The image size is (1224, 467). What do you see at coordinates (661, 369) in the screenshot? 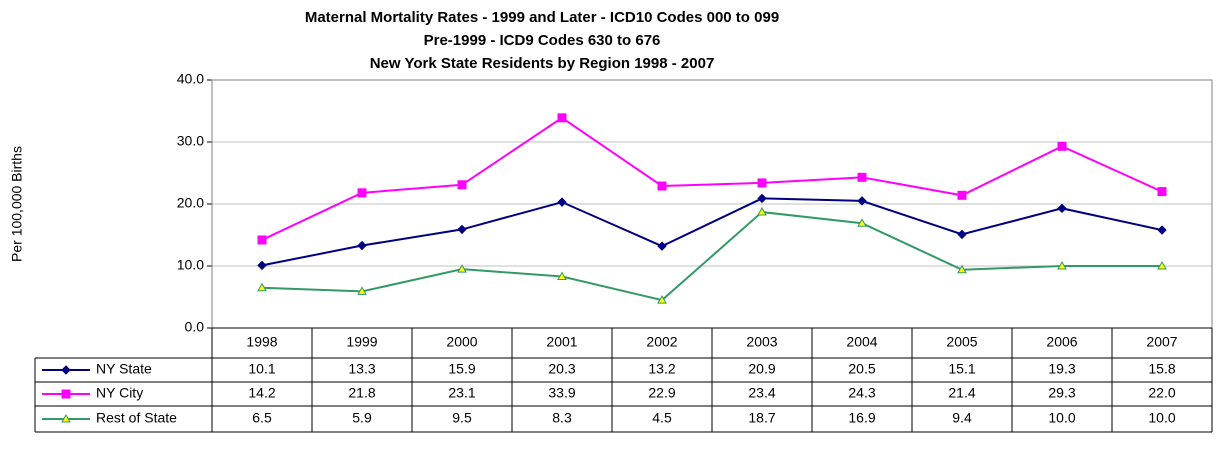
I see `table-value: 13.2` at bounding box center [661, 369].